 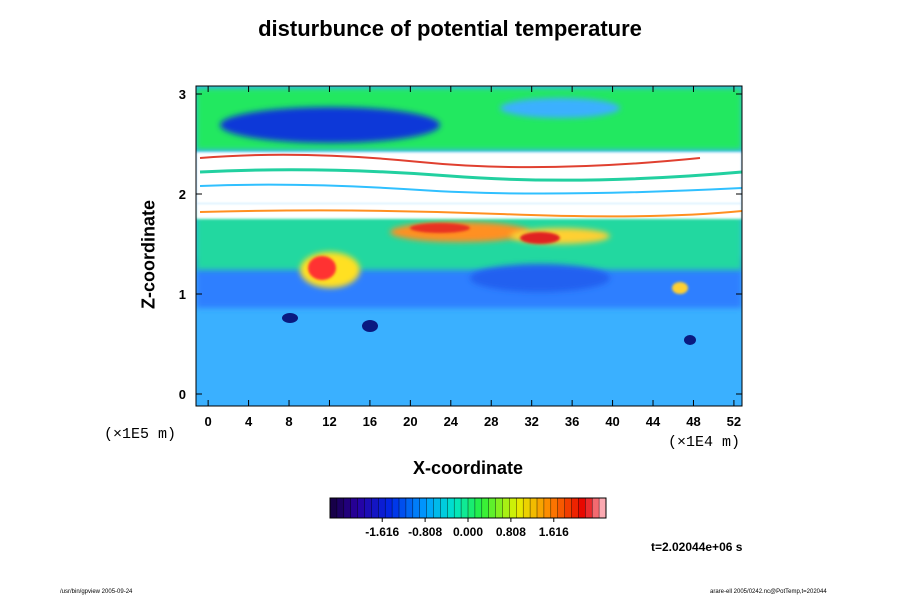 I want to click on x-tick-label: 48, so click(x=693, y=421).